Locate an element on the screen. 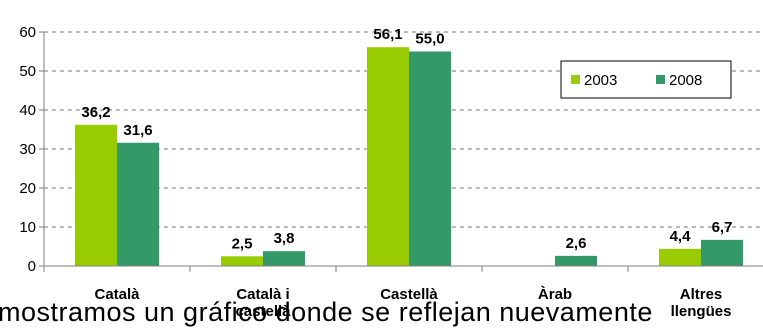  y-axis: 0 10 20 30 40 50 60 is located at coordinates (31, 149).